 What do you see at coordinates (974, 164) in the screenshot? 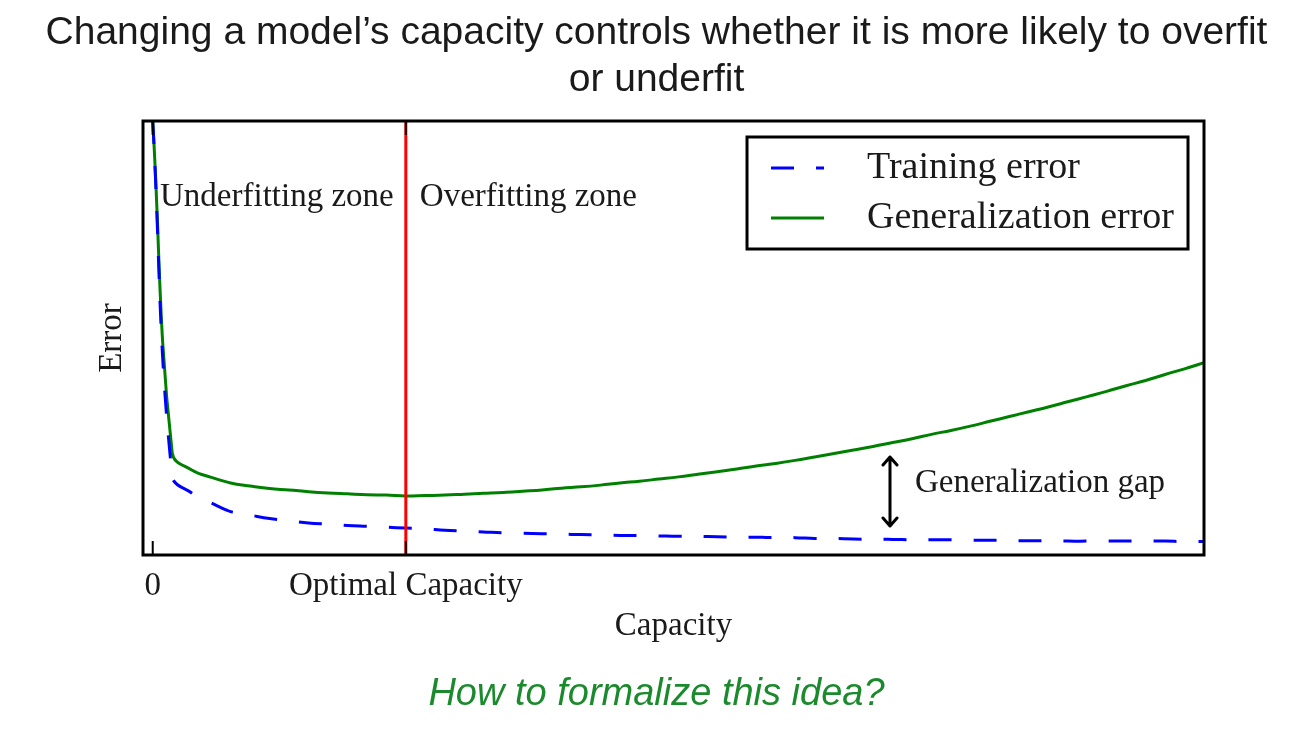
I see `legend-label: Training error` at bounding box center [974, 164].